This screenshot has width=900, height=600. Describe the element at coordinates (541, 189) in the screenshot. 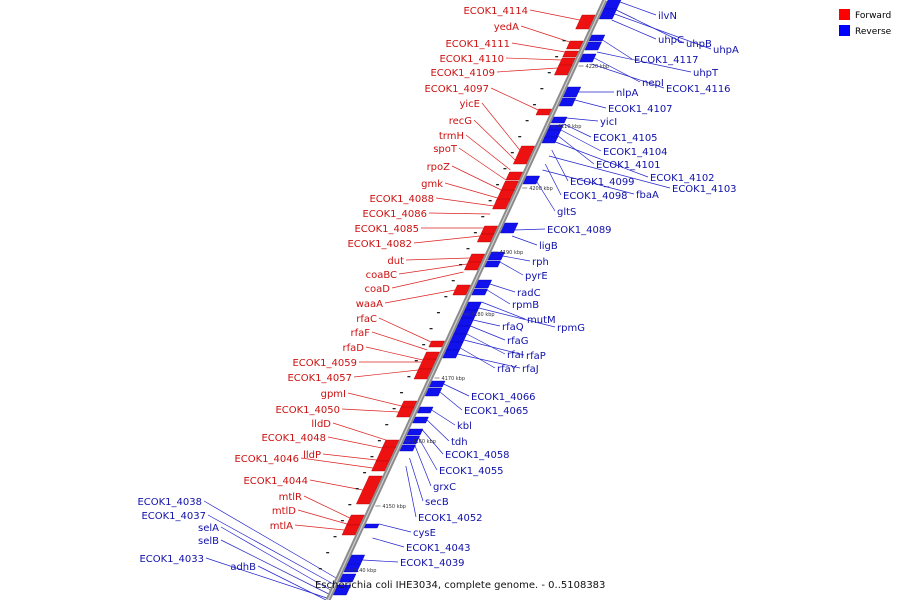

I see `kbp-tick-label: 4200 kbp` at that location.